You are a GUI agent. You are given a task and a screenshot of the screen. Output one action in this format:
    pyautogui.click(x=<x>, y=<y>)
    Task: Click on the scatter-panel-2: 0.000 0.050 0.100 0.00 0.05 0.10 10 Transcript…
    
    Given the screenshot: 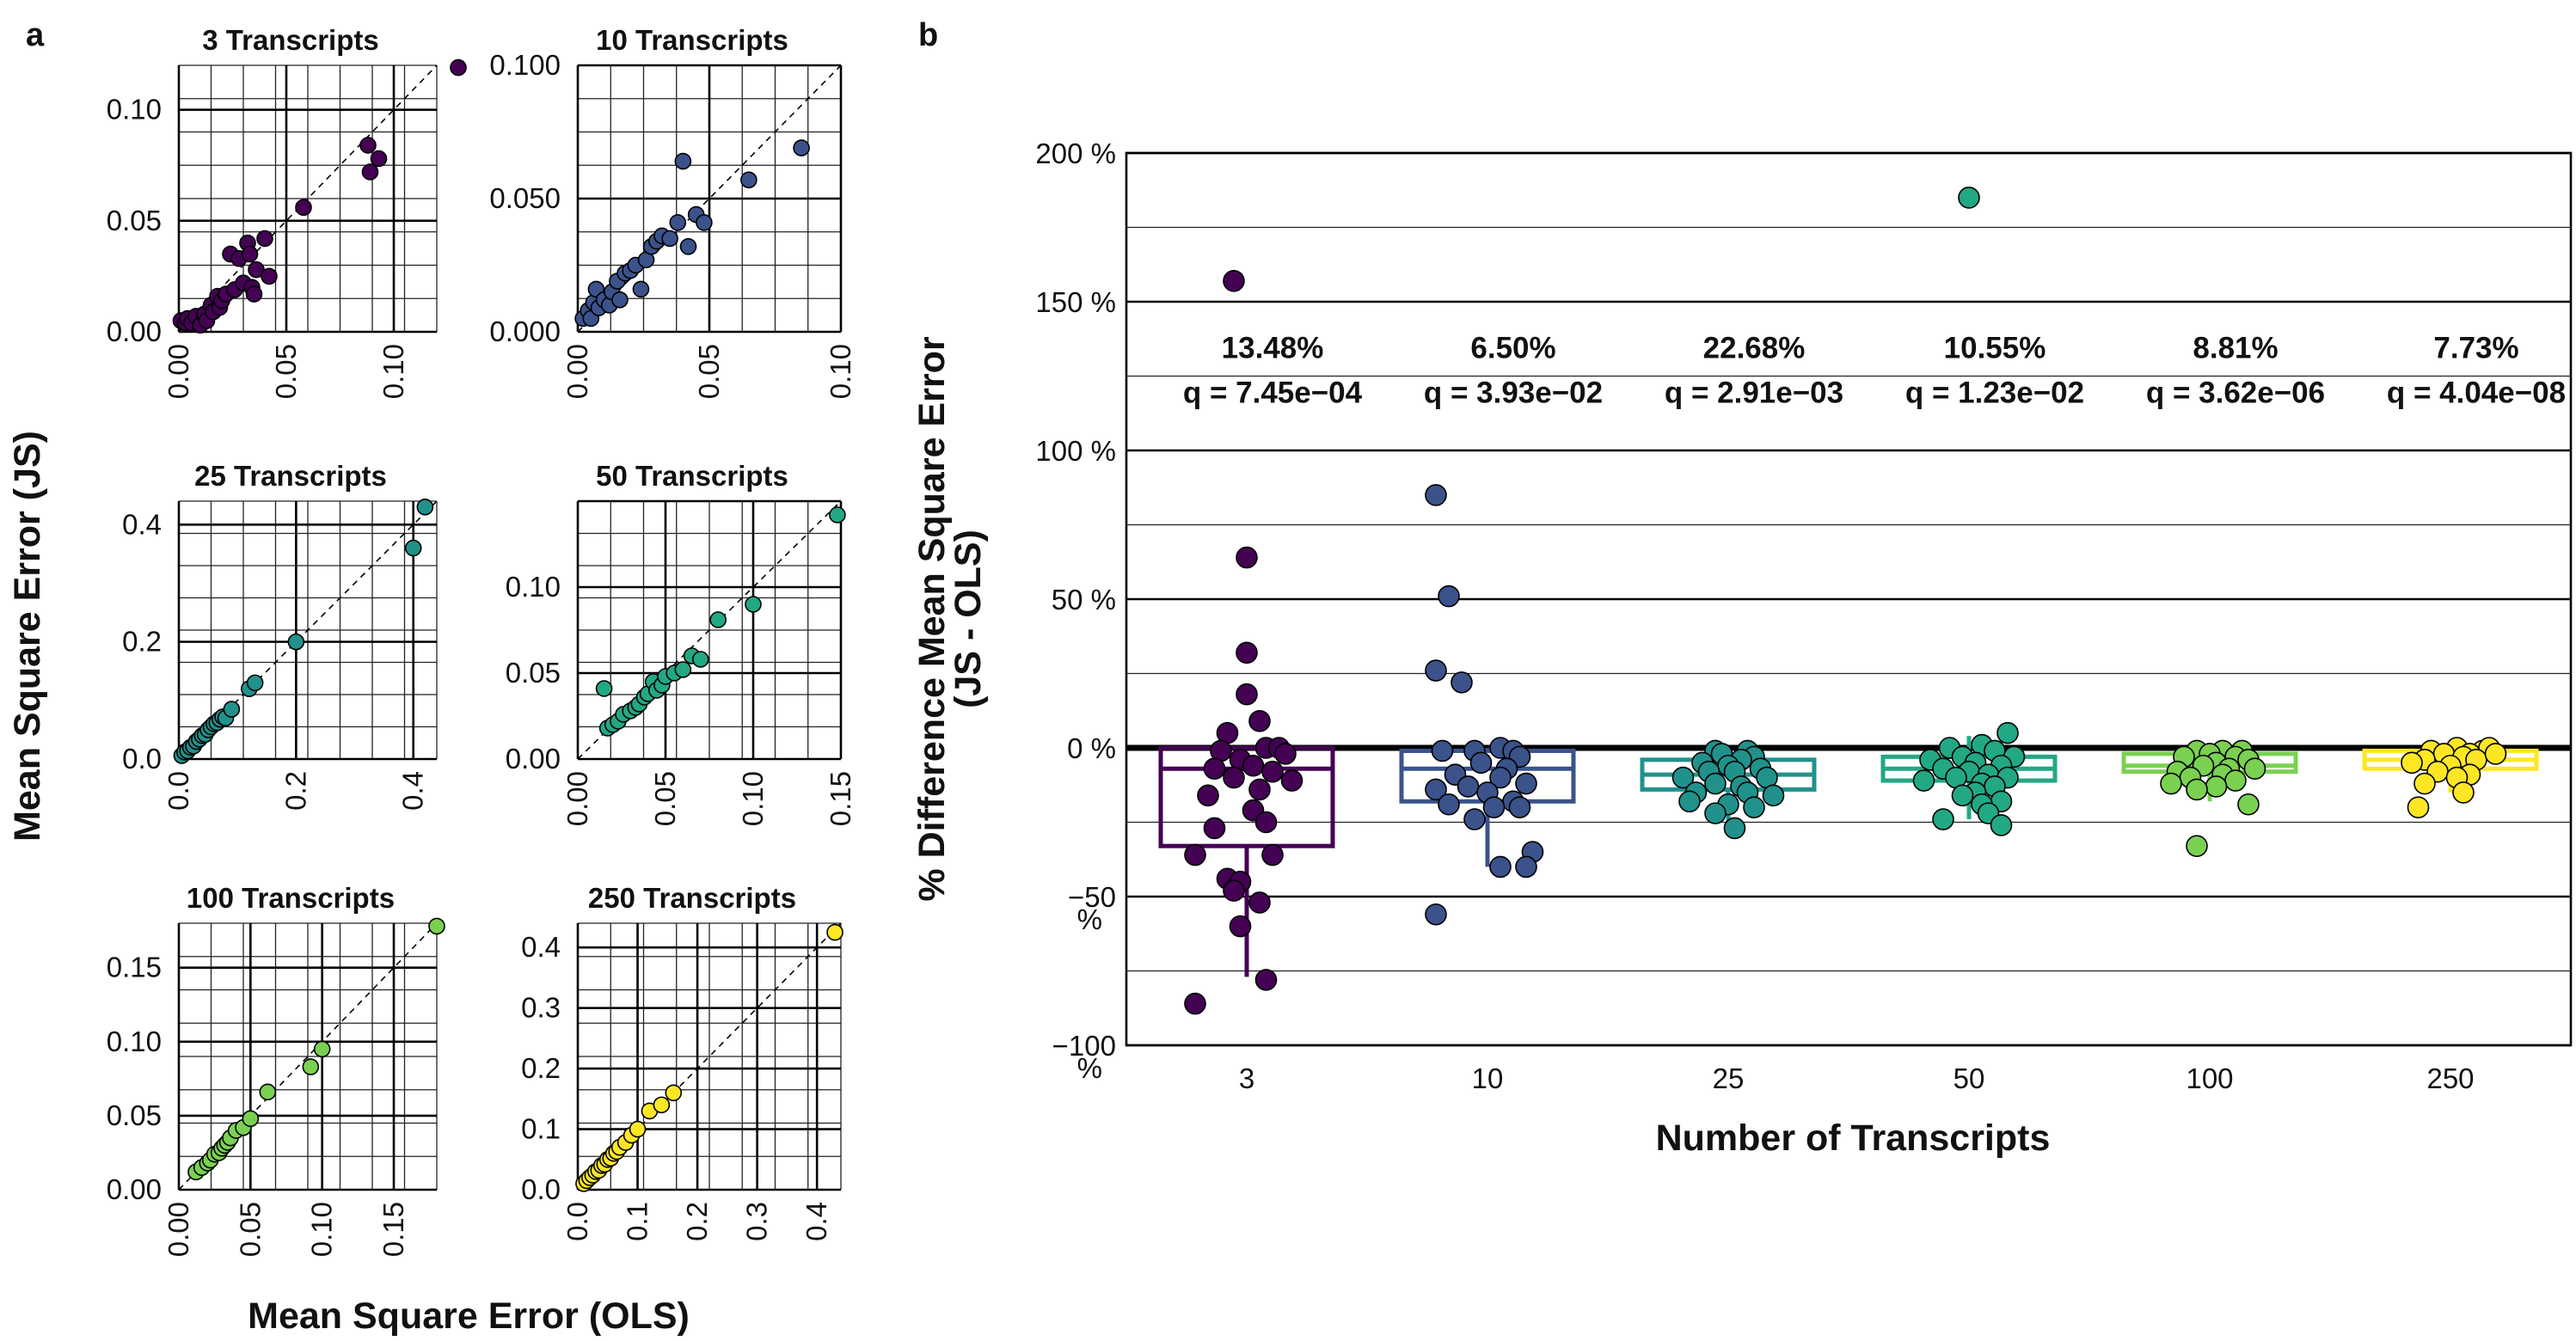 What is the action you would take?
    pyautogui.click(x=673, y=212)
    